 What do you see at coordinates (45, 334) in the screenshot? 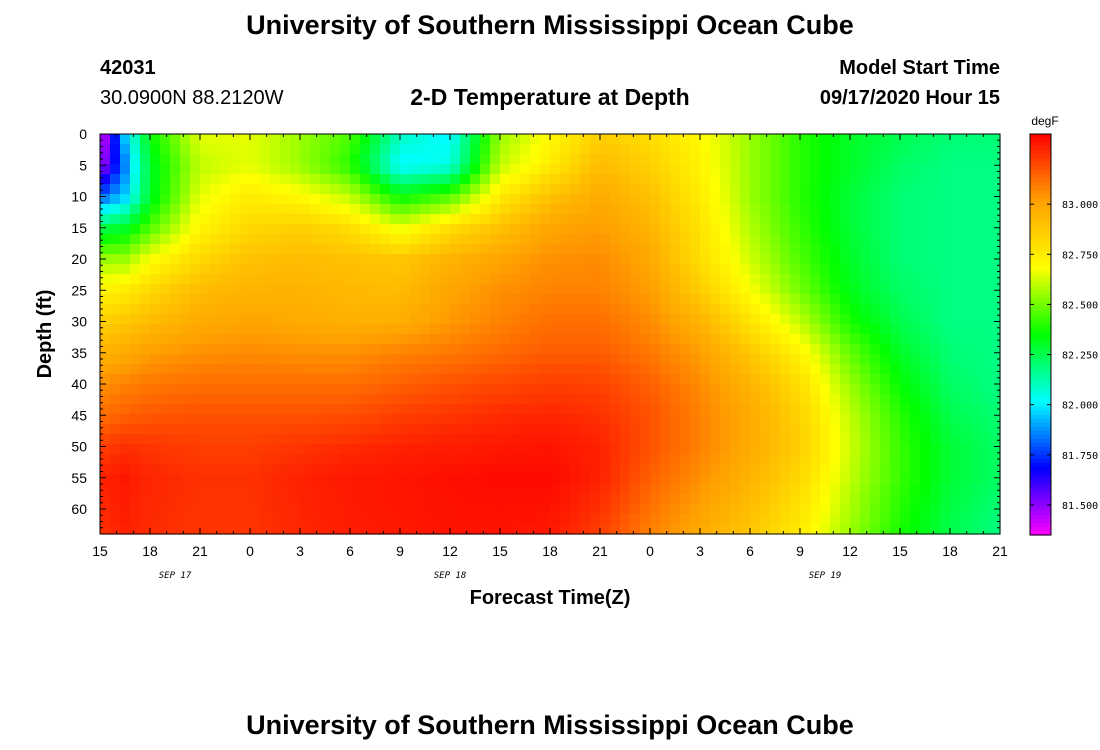
I see `y-axis-label: Depth (ft)` at bounding box center [45, 334].